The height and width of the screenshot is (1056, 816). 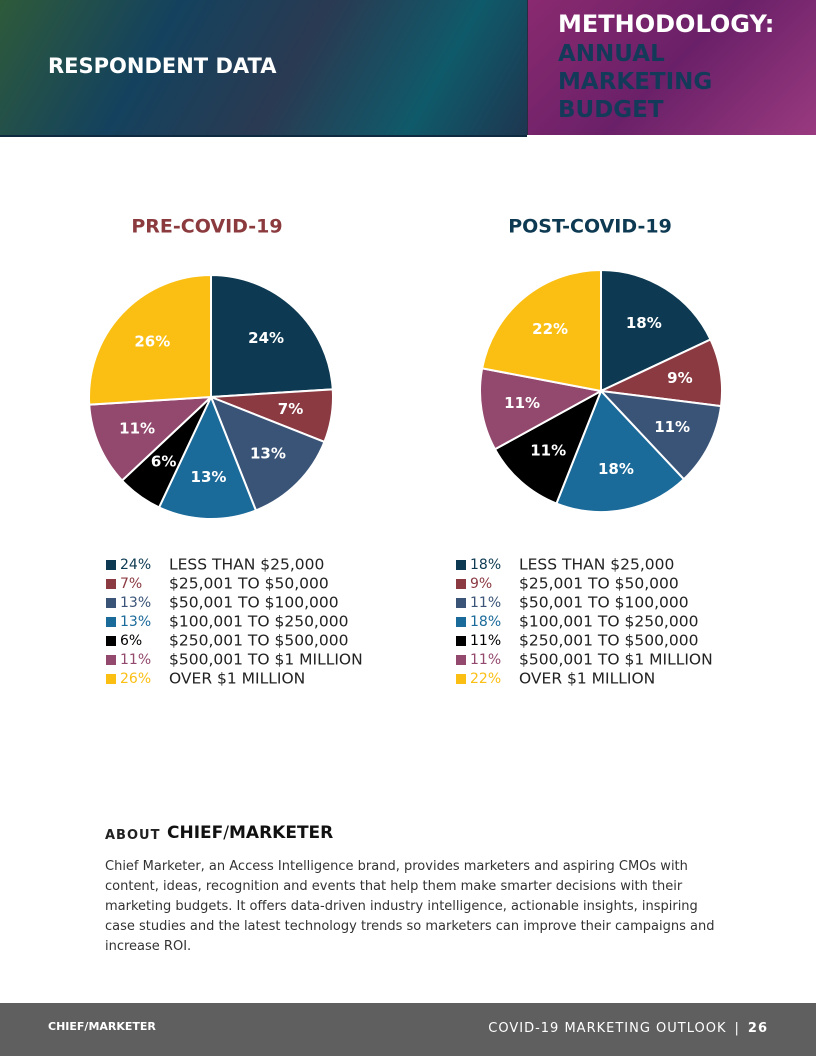 I want to click on page-number: 26, so click(x=757, y=1028).